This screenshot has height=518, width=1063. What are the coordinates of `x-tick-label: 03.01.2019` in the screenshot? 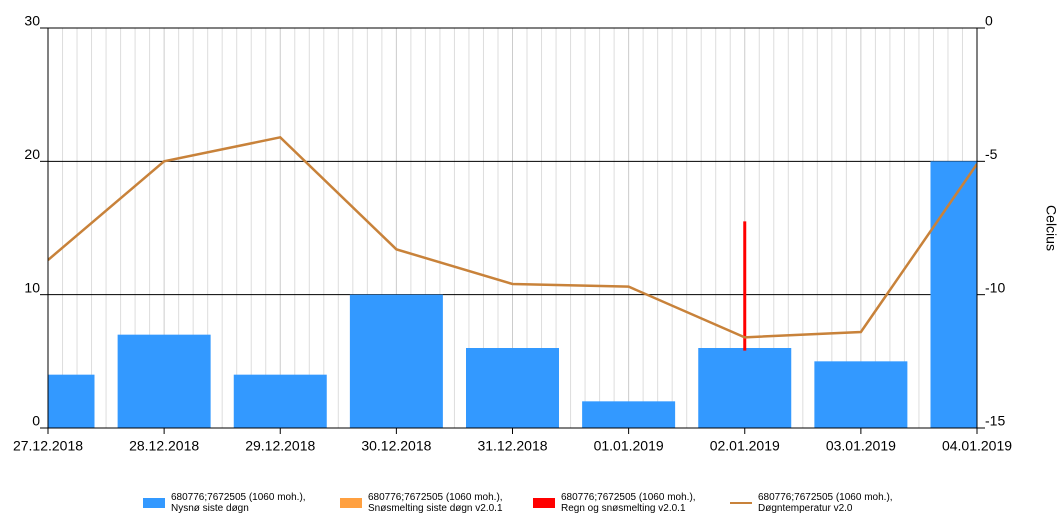 It's located at (861, 446).